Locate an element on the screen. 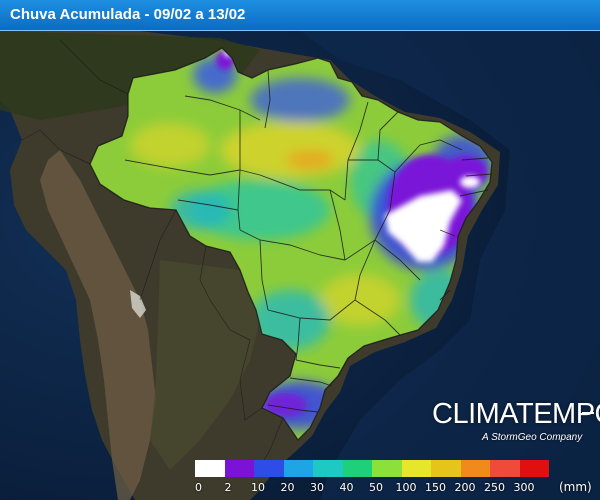 The image size is (600, 500). rain-dry-pernambuco is located at coordinates (470, 182).